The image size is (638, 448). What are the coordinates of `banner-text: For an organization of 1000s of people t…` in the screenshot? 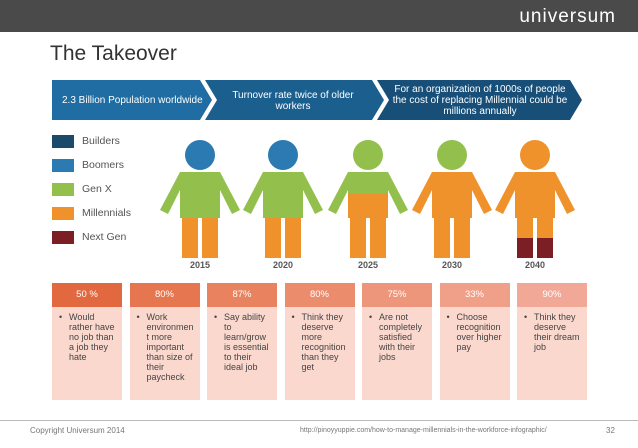 It's located at (480, 100).